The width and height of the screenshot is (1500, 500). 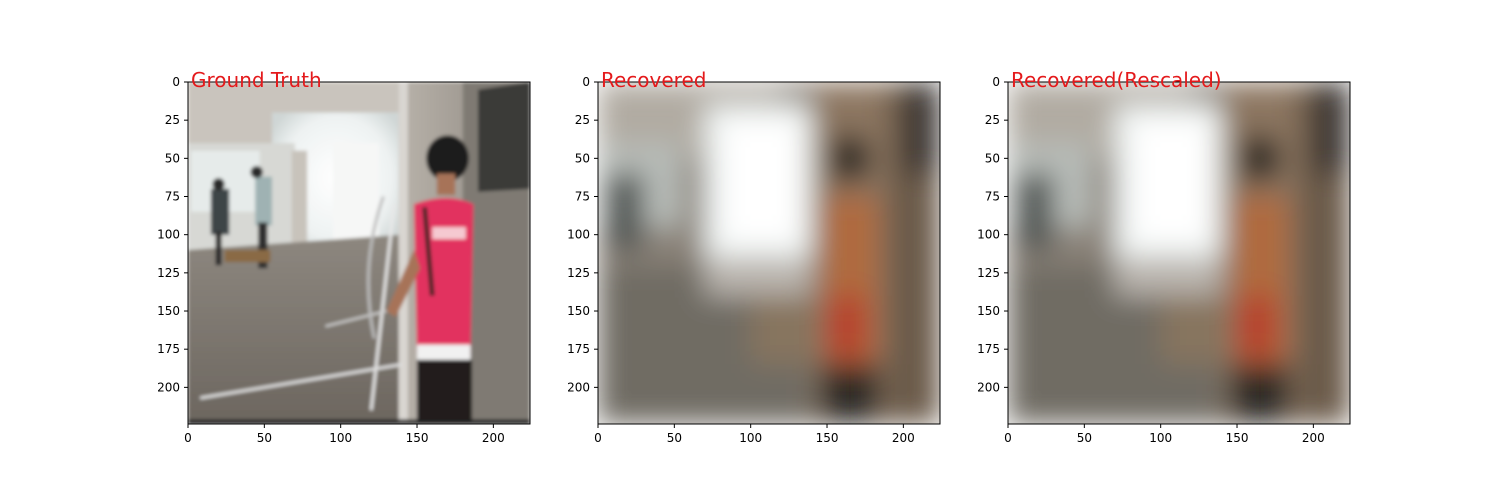 I want to click on panel-title-3: Recovered(Rescaled), so click(x=1116, y=80).